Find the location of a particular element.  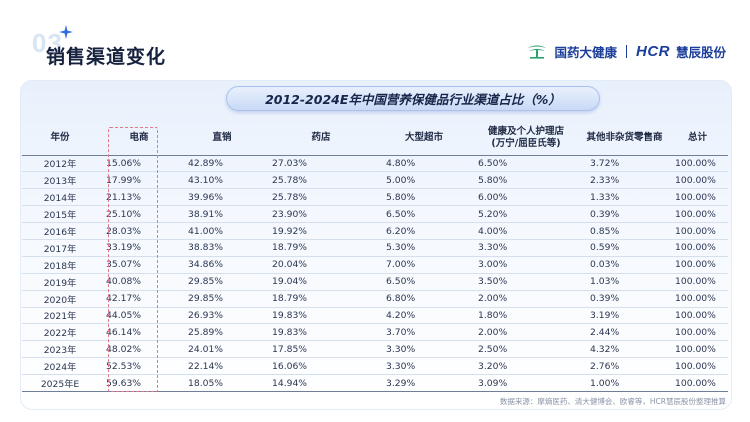

table-cell-value: 17.85% is located at coordinates (321, 349).